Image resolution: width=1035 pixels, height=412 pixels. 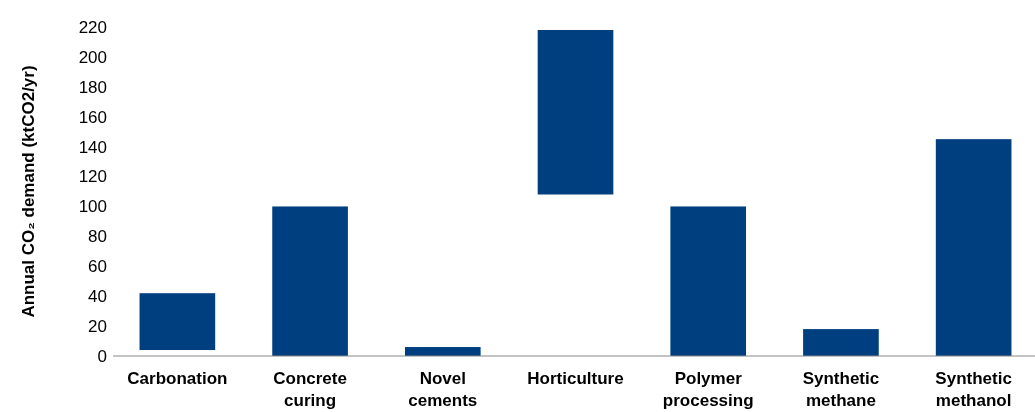 I want to click on y-tick-label: 20, so click(x=97, y=327).